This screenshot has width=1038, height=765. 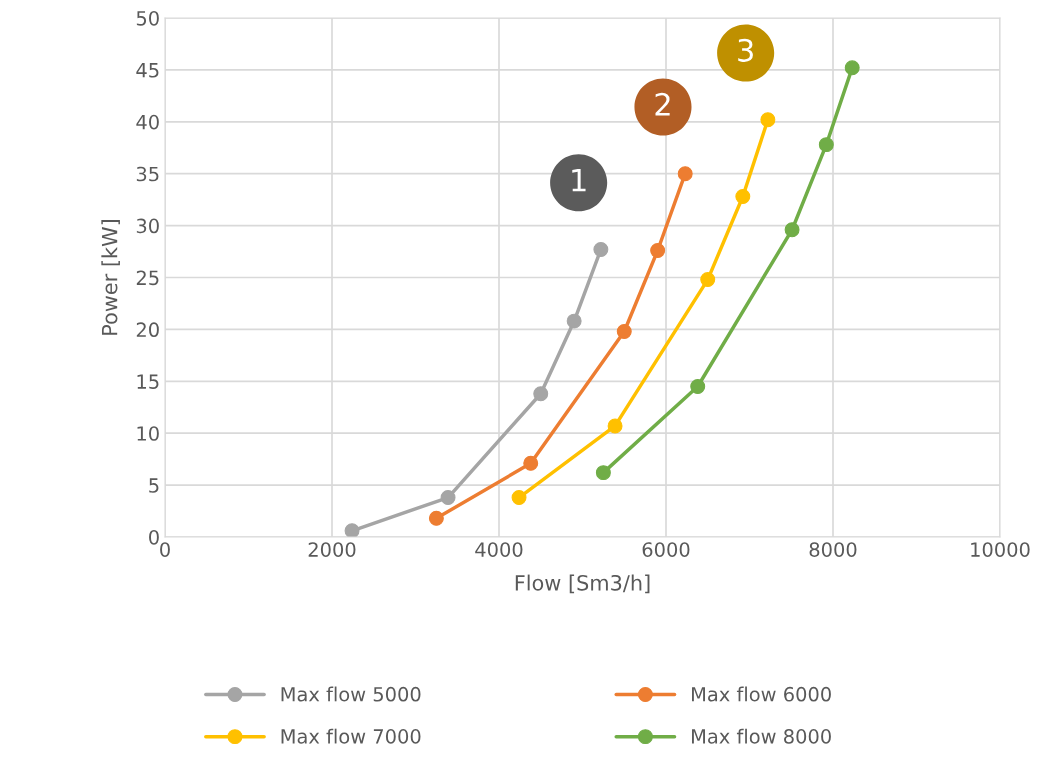 I want to click on x-tick-label: 2000, so click(x=332, y=549).